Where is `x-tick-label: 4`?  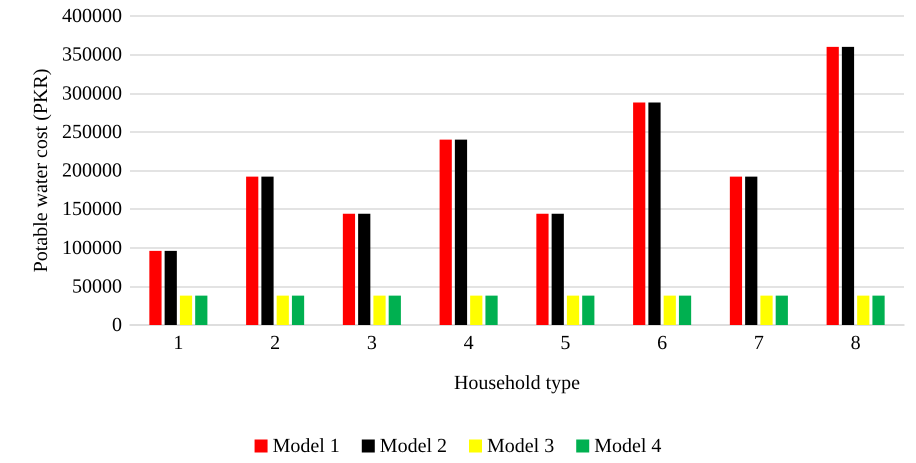
x-tick-label: 4 is located at coordinates (469, 343).